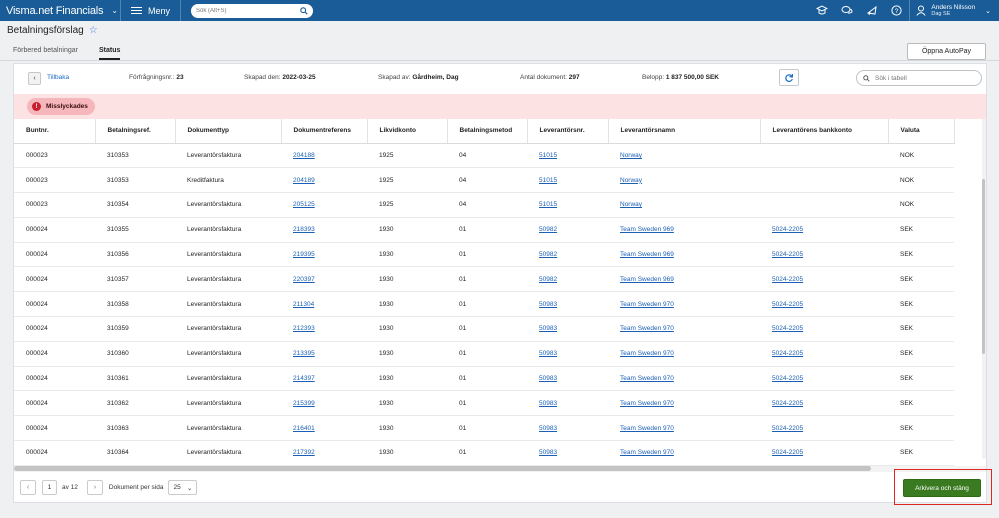 Image resolution: width=999 pixels, height=518 pixels. Describe the element at coordinates (304, 329) in the screenshot. I see `col-document-ref-link: 212393` at that location.